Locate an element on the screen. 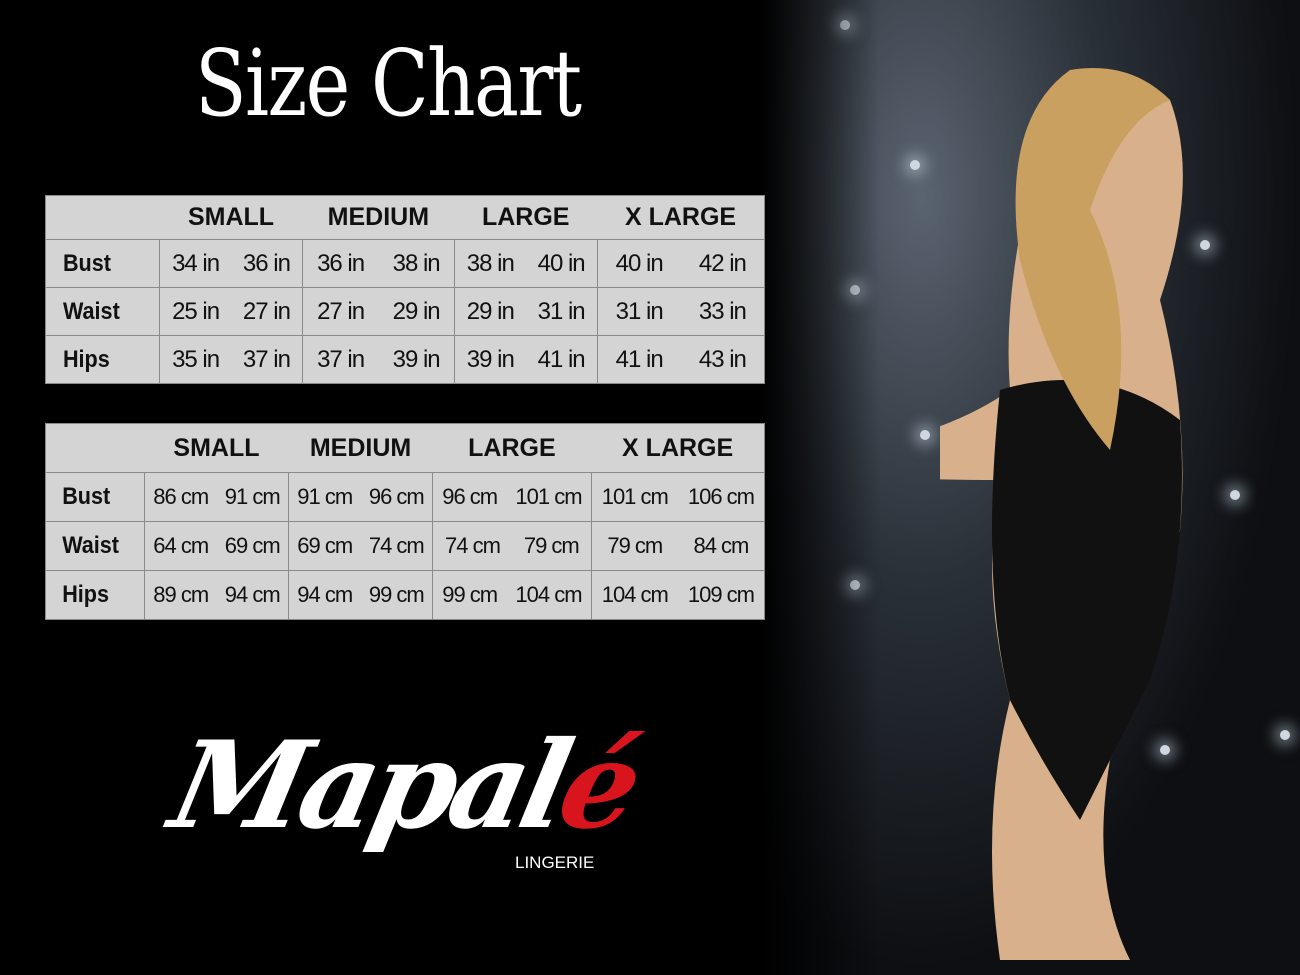  max-value: 104 cm is located at coordinates (548, 594).